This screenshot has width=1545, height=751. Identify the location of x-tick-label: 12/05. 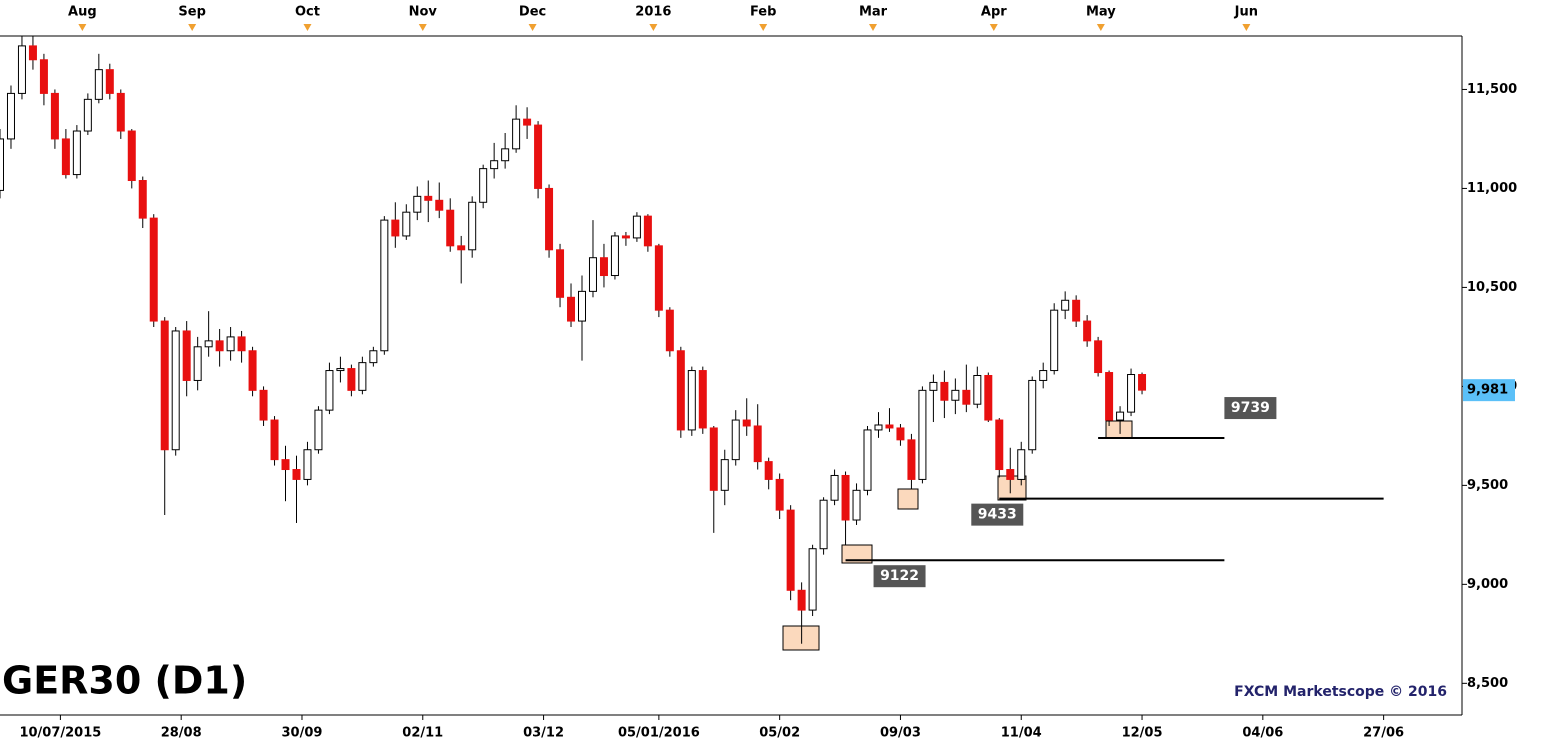
(1142, 733).